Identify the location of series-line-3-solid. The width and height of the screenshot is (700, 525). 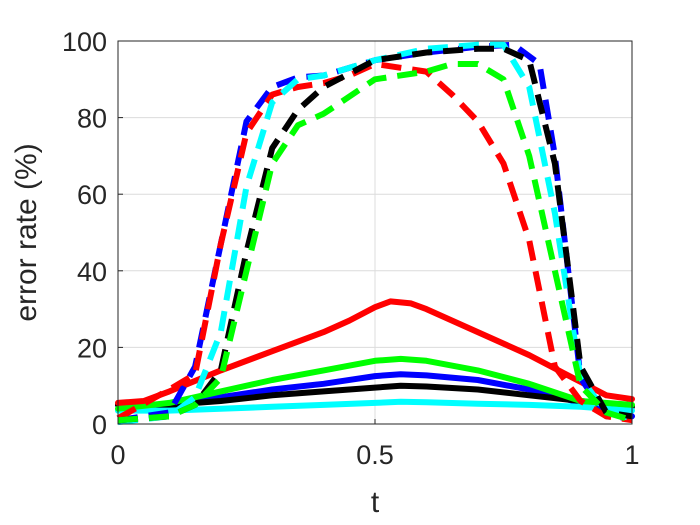
(375, 383).